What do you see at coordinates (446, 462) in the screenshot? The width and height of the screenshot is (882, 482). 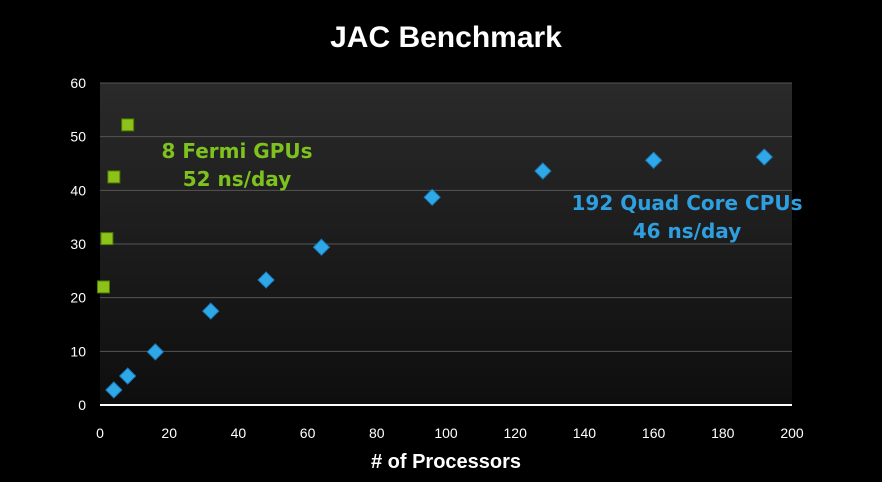 I see `x-axis-label: # of Processors` at bounding box center [446, 462].